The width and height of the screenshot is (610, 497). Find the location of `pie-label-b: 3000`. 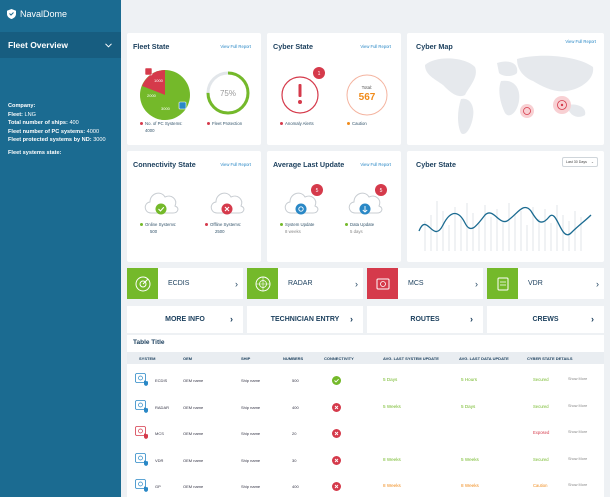

pie-label-b: 3000 is located at coordinates (166, 108).